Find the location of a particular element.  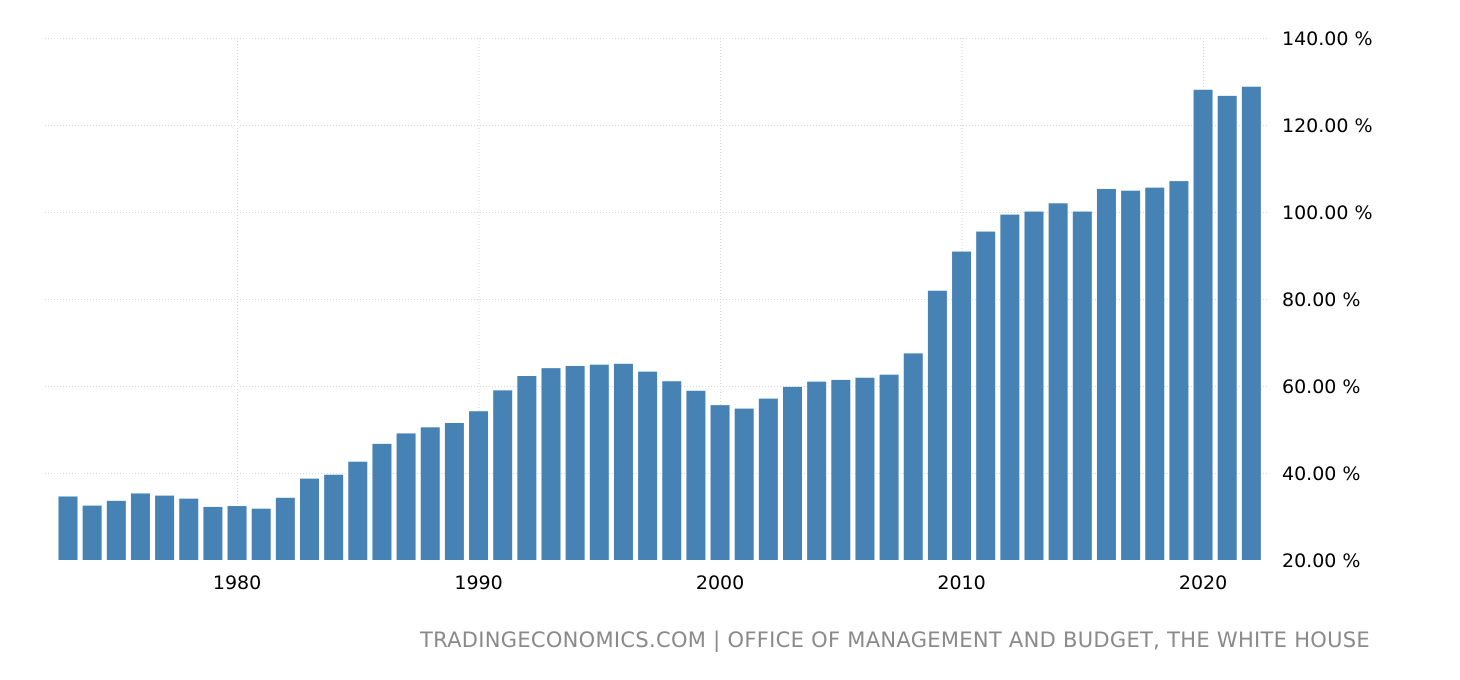

bar-2000 is located at coordinates (720, 482).